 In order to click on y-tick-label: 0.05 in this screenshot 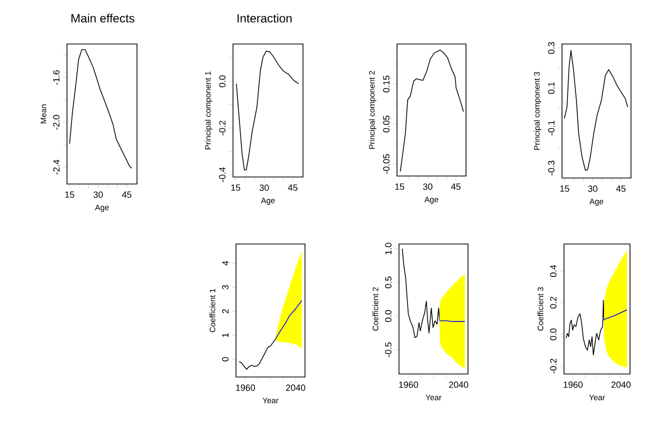, I will do `click(386, 124)`.